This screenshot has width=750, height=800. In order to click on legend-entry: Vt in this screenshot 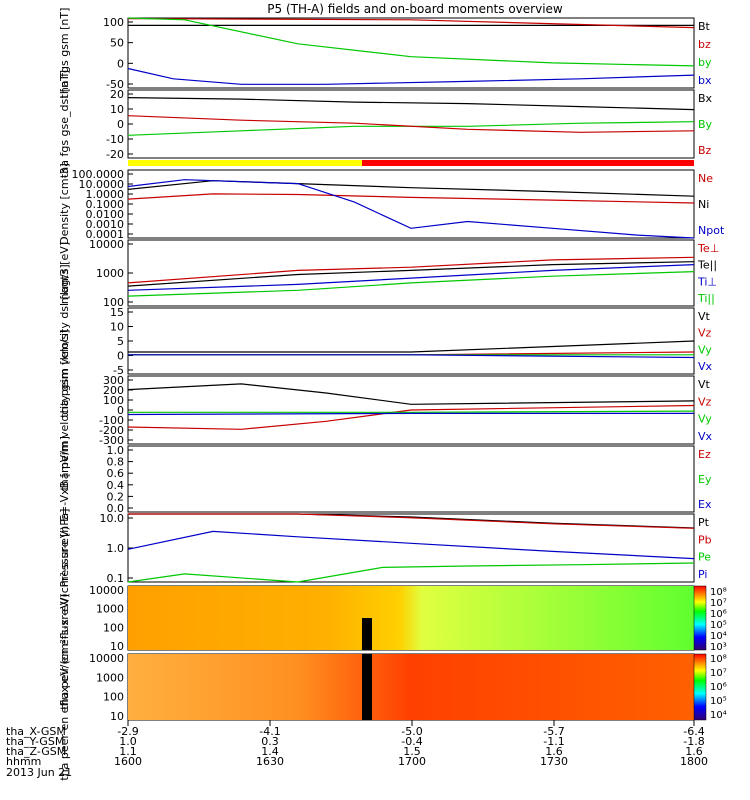, I will do `click(704, 384)`.